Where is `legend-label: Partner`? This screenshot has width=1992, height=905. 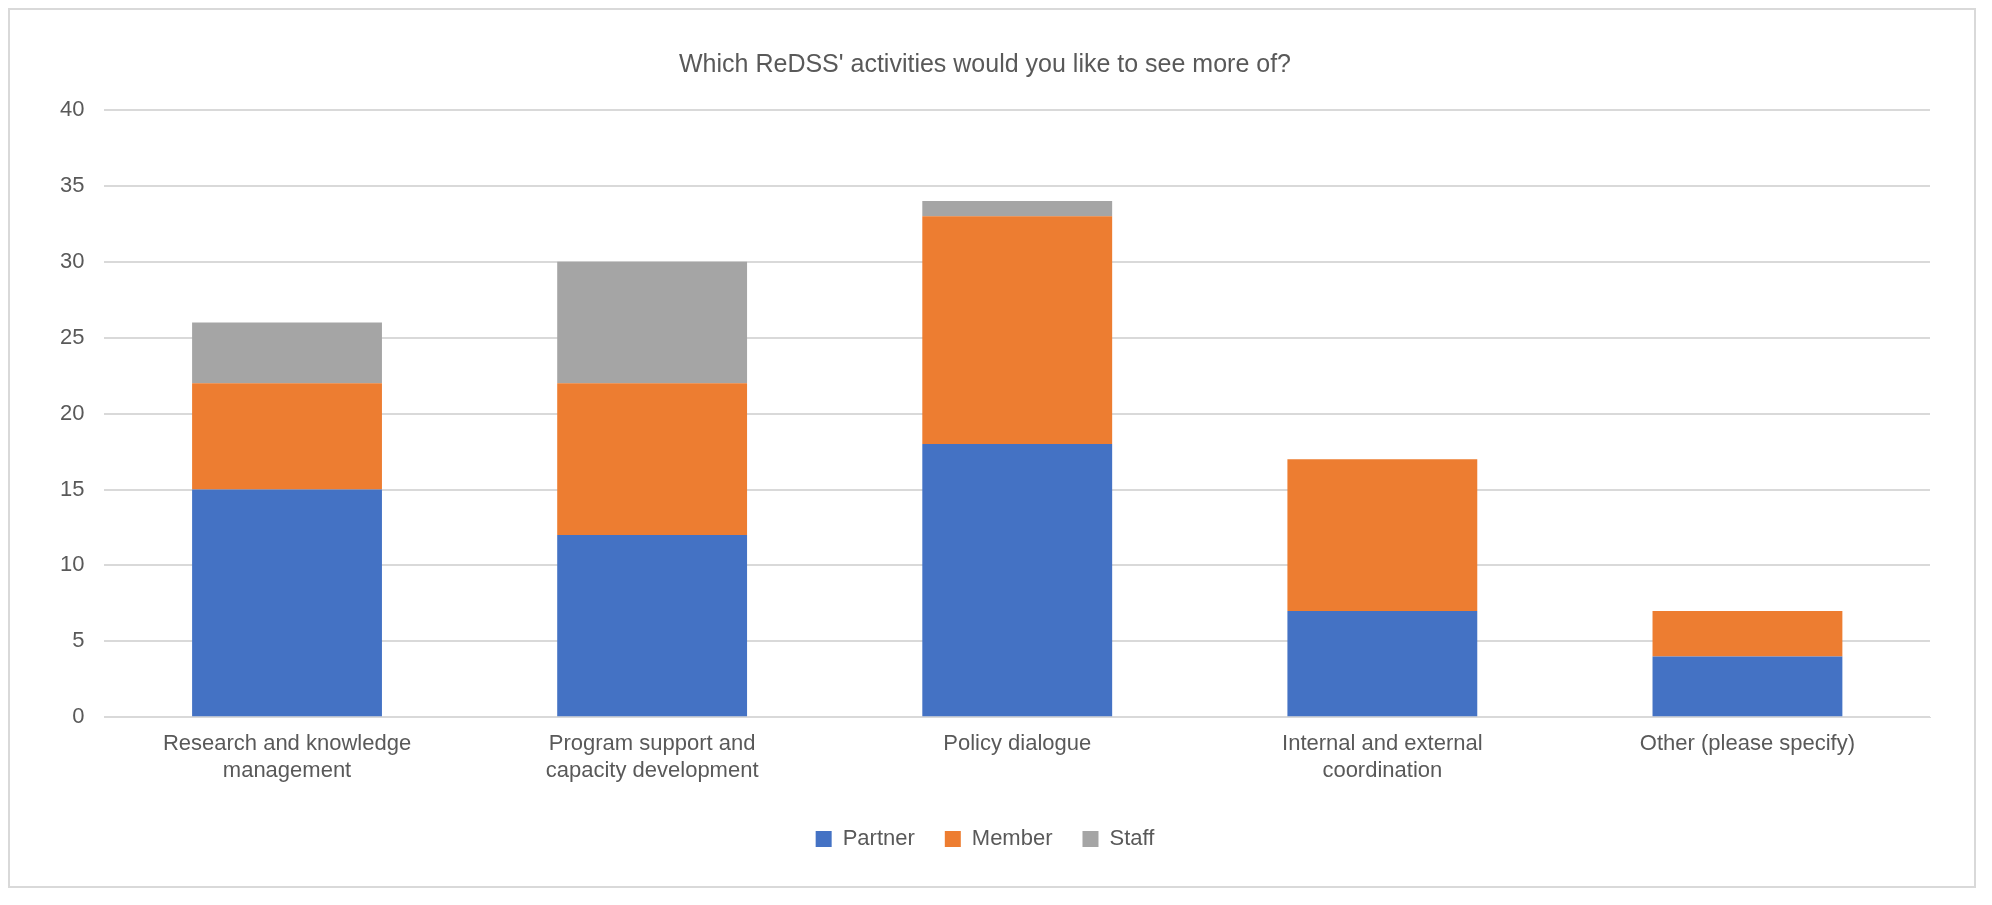
legend-label: Partner is located at coordinates (878, 838).